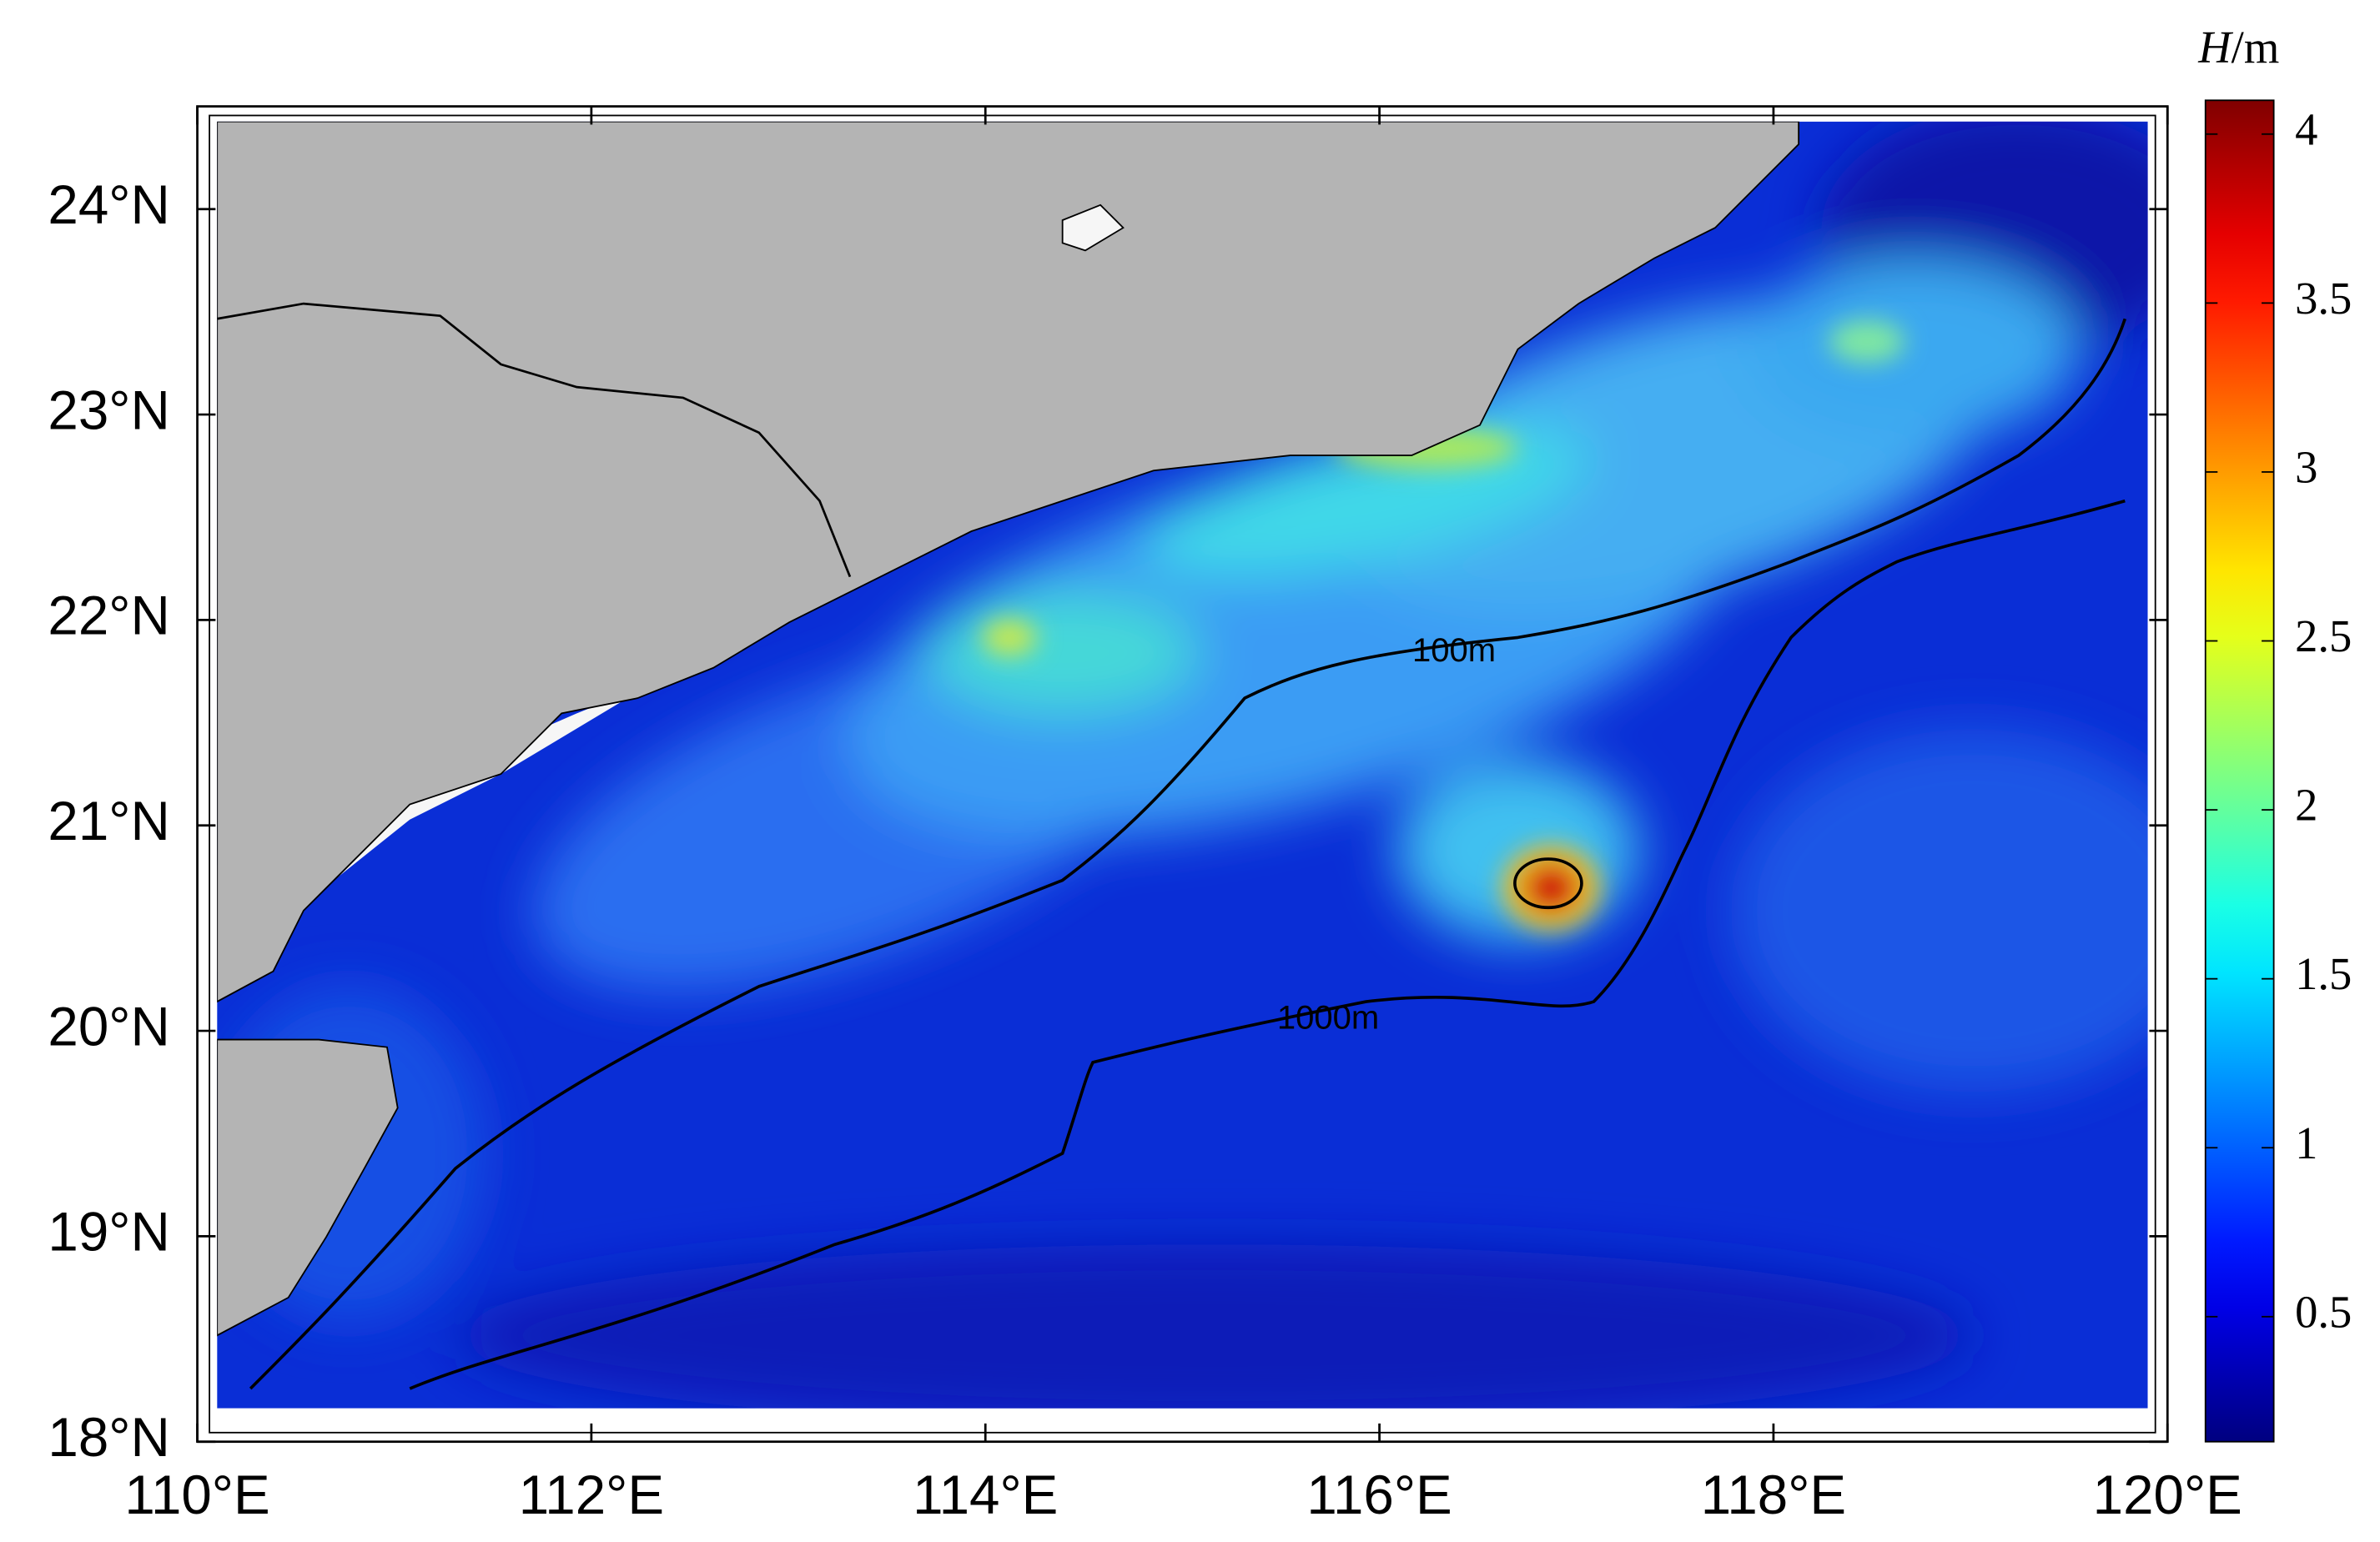 This screenshot has width=2380, height=1542. Describe the element at coordinates (591, 1494) in the screenshot. I see `x-tick-label: 112°E` at that location.